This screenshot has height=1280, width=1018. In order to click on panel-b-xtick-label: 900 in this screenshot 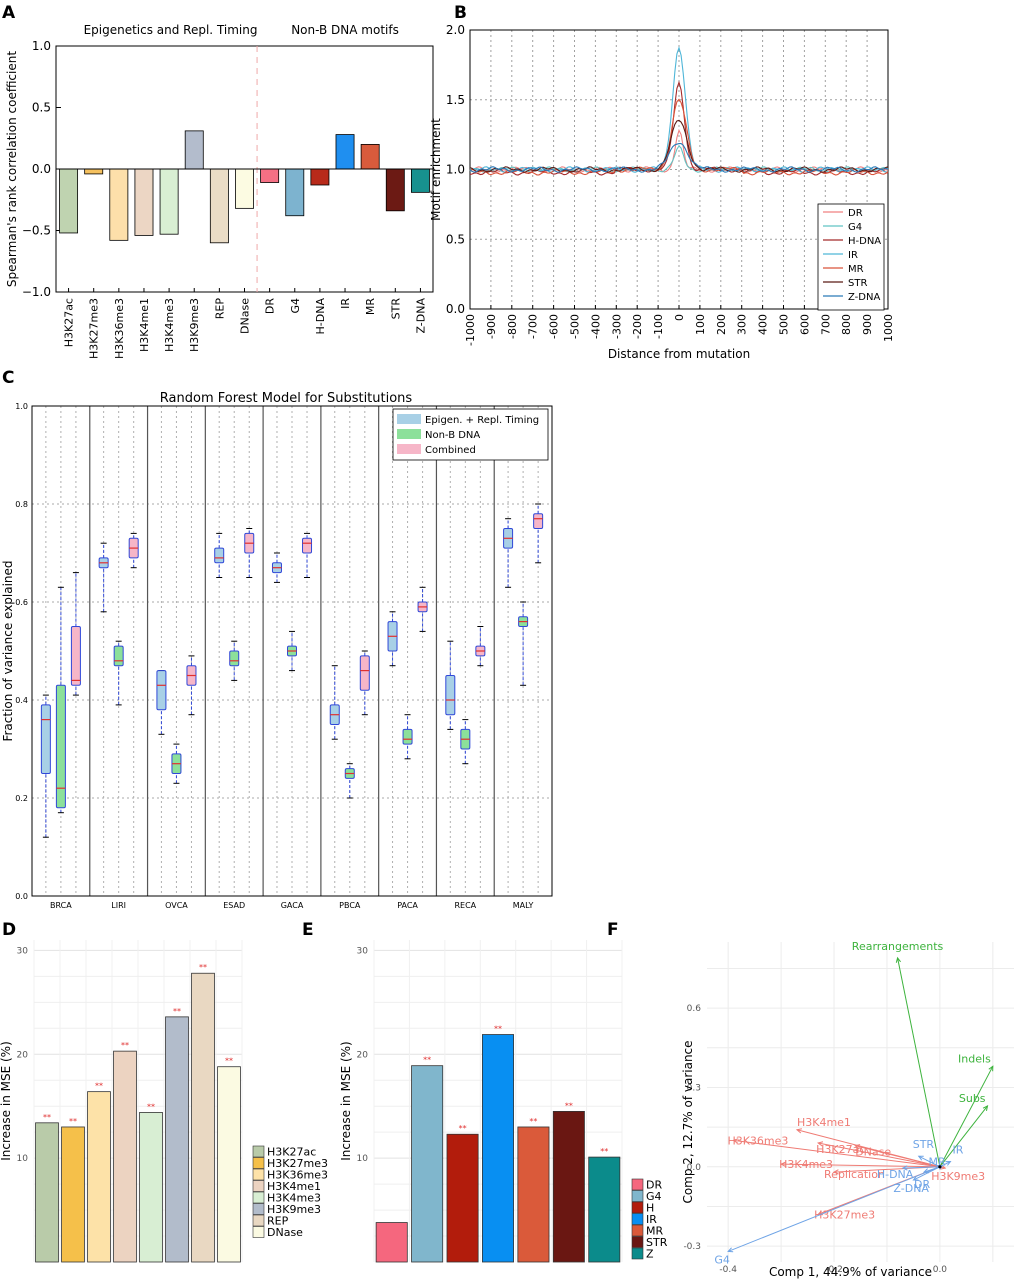, I will do `click(867, 324)`.